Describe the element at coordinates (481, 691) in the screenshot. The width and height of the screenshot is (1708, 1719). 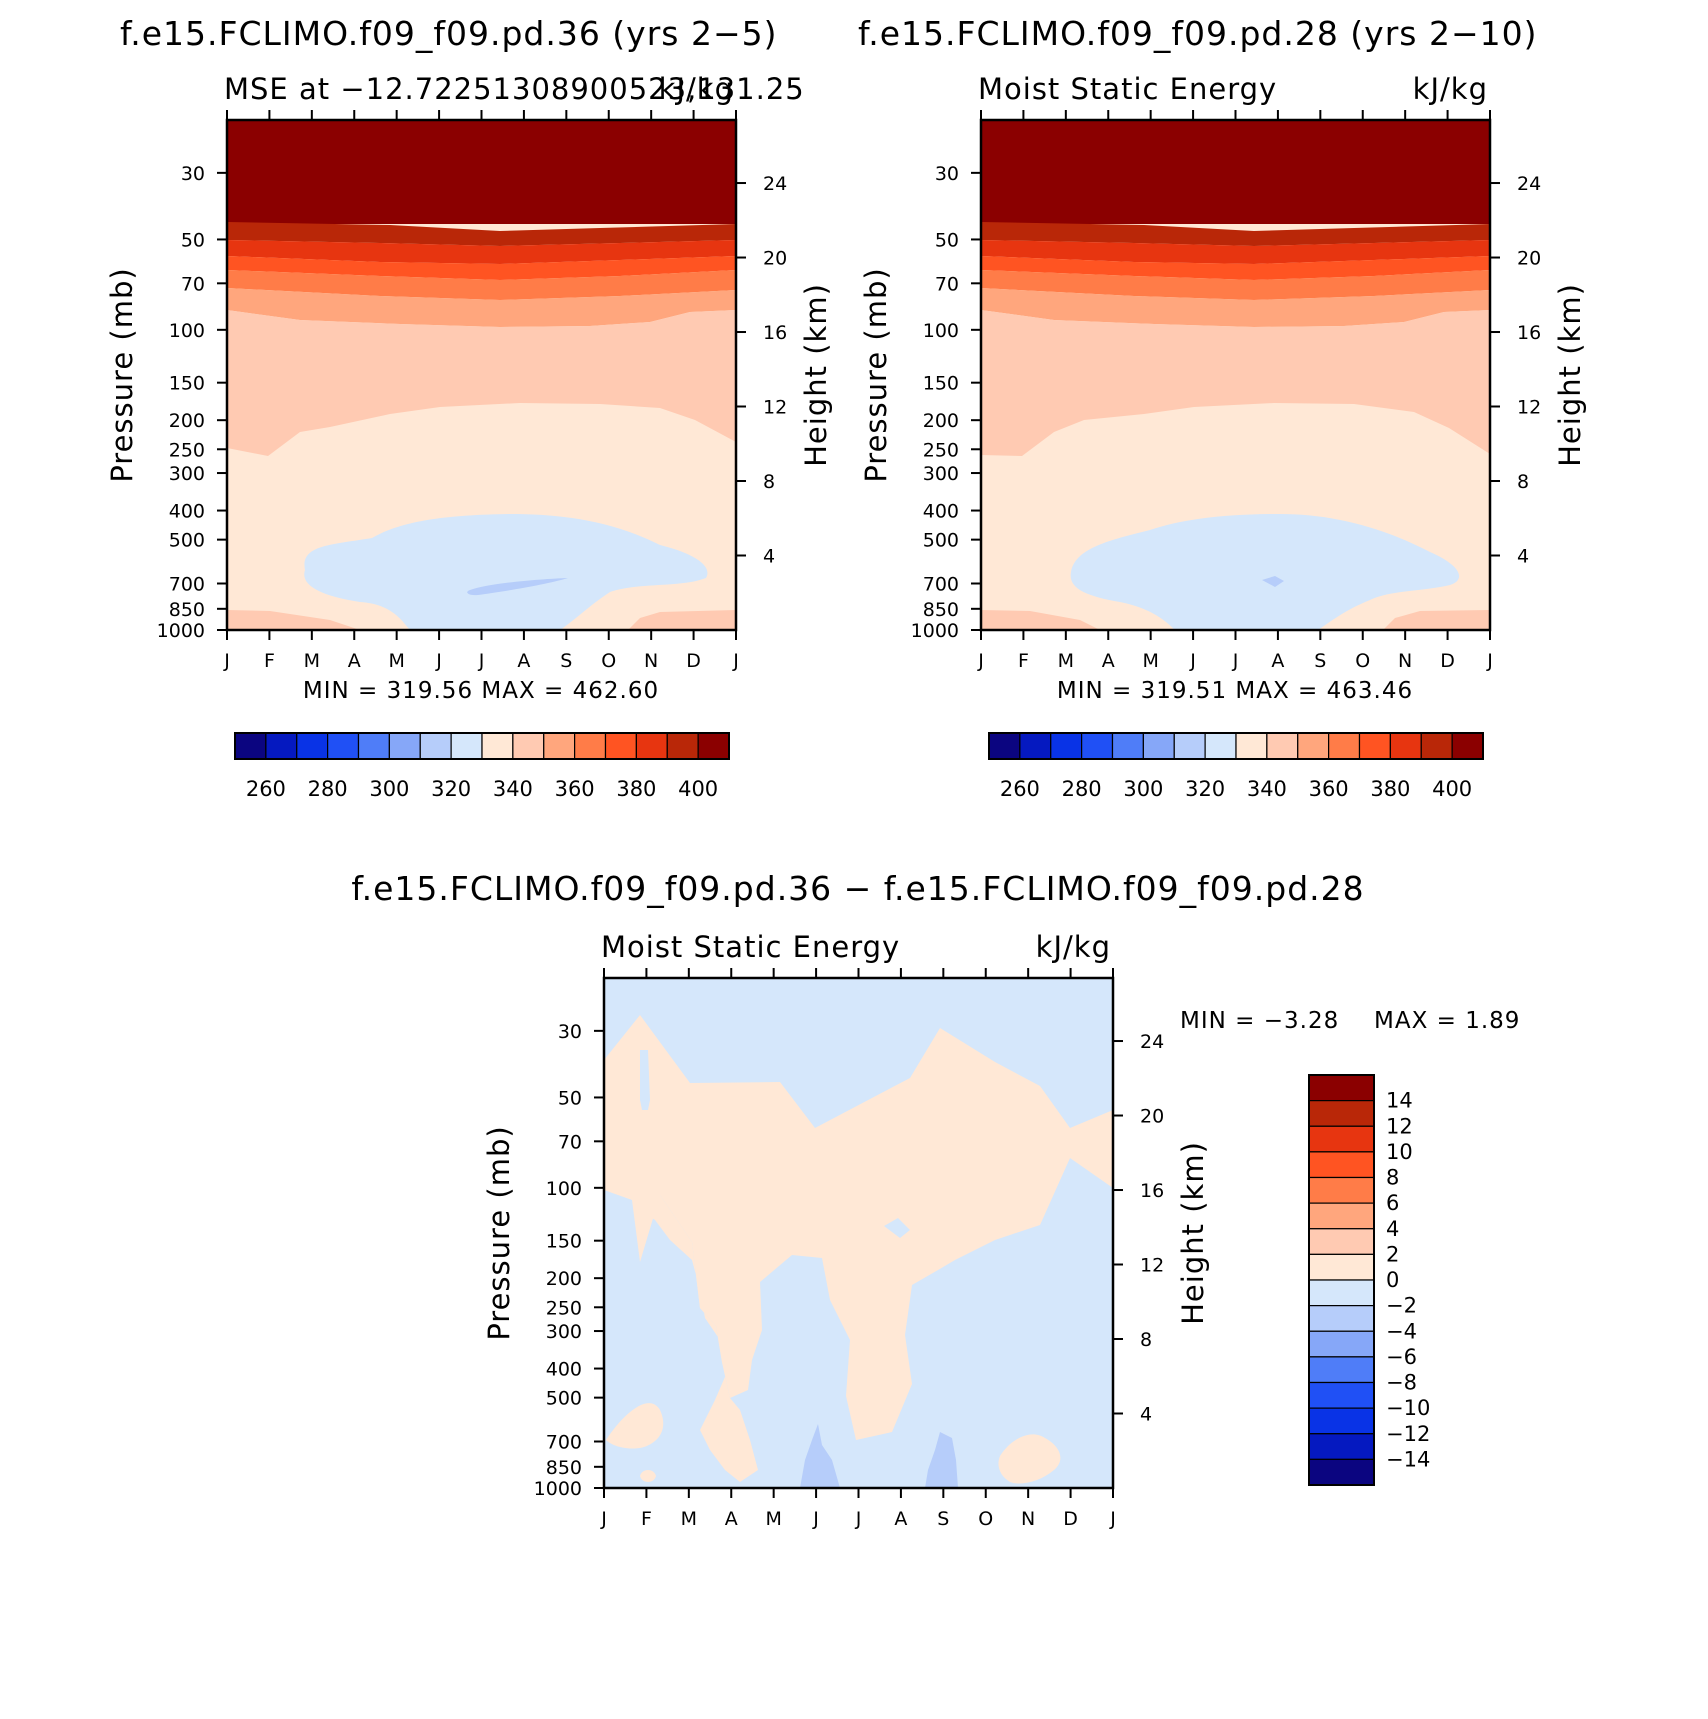
I see `panel-a-min-max: MIN = 319.56 MAX = 462.60` at that location.